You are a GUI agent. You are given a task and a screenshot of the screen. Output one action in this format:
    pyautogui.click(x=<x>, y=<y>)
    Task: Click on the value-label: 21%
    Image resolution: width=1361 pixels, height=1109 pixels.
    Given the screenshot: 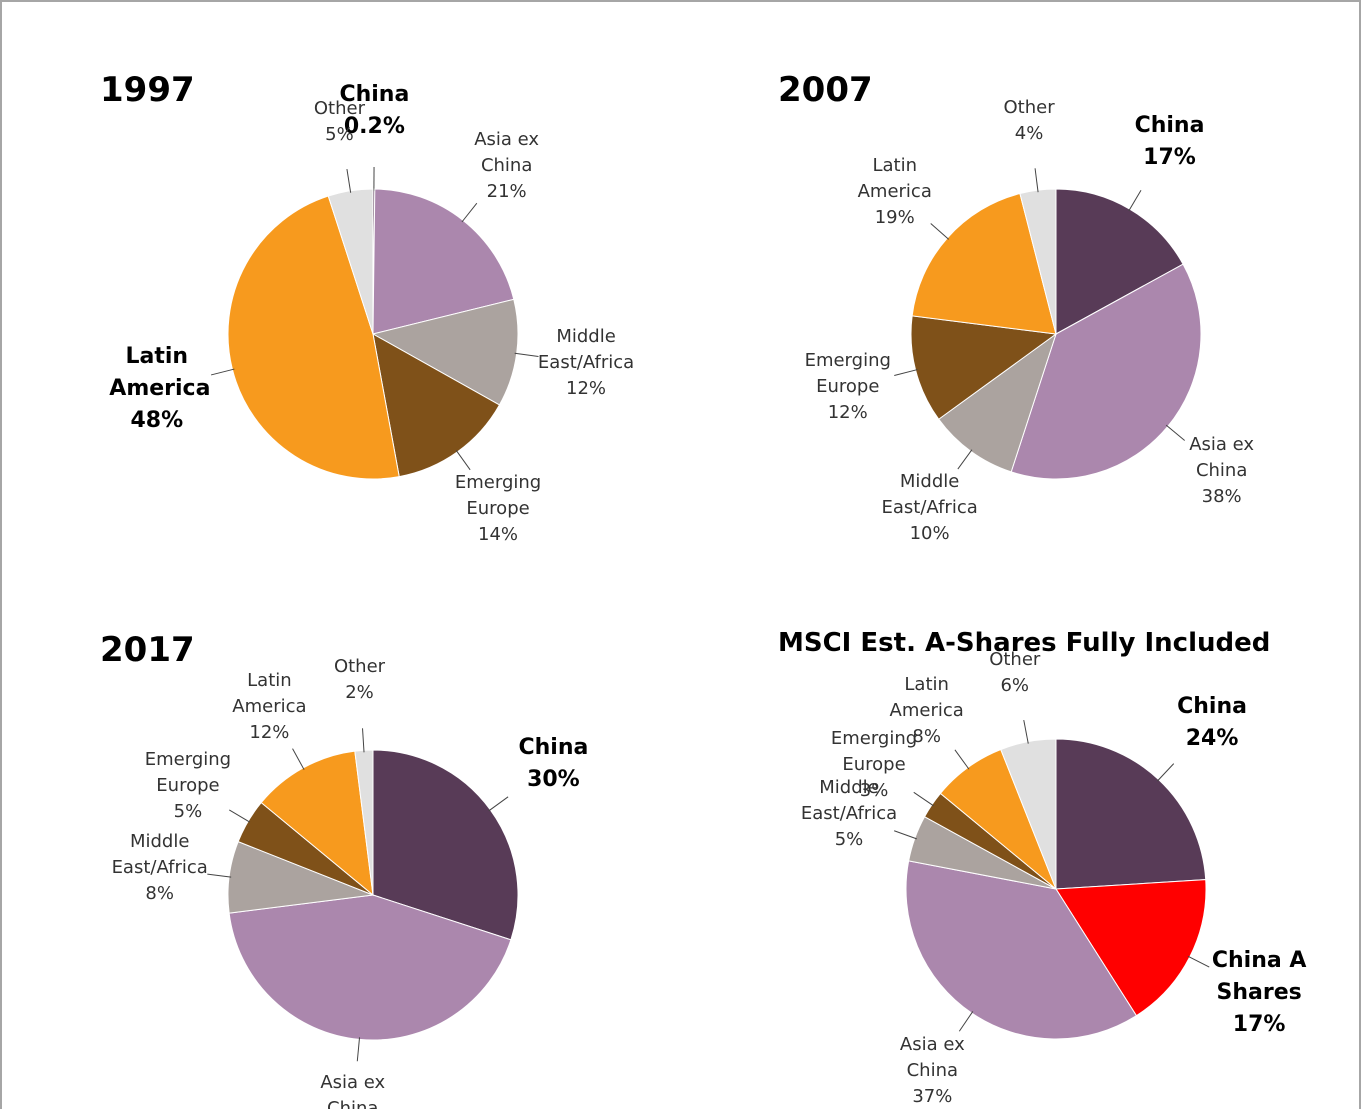 What is the action you would take?
    pyautogui.click(x=506, y=191)
    